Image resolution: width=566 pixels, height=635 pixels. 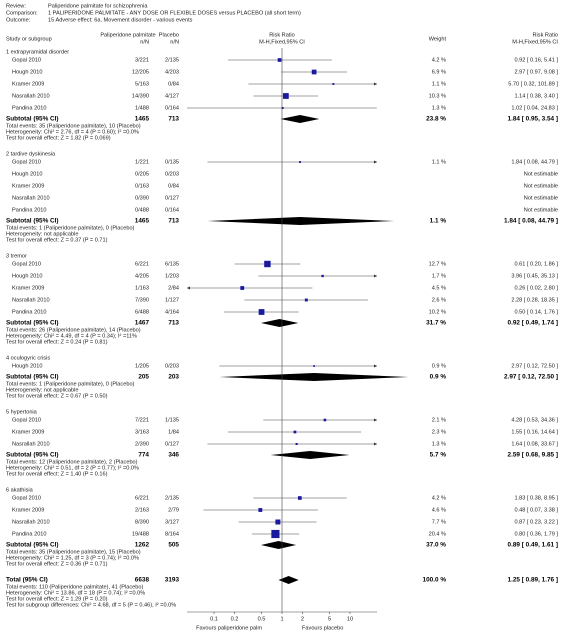 What do you see at coordinates (173, 510) in the screenshot?
I see `ctl-value: 2/79` at bounding box center [173, 510].